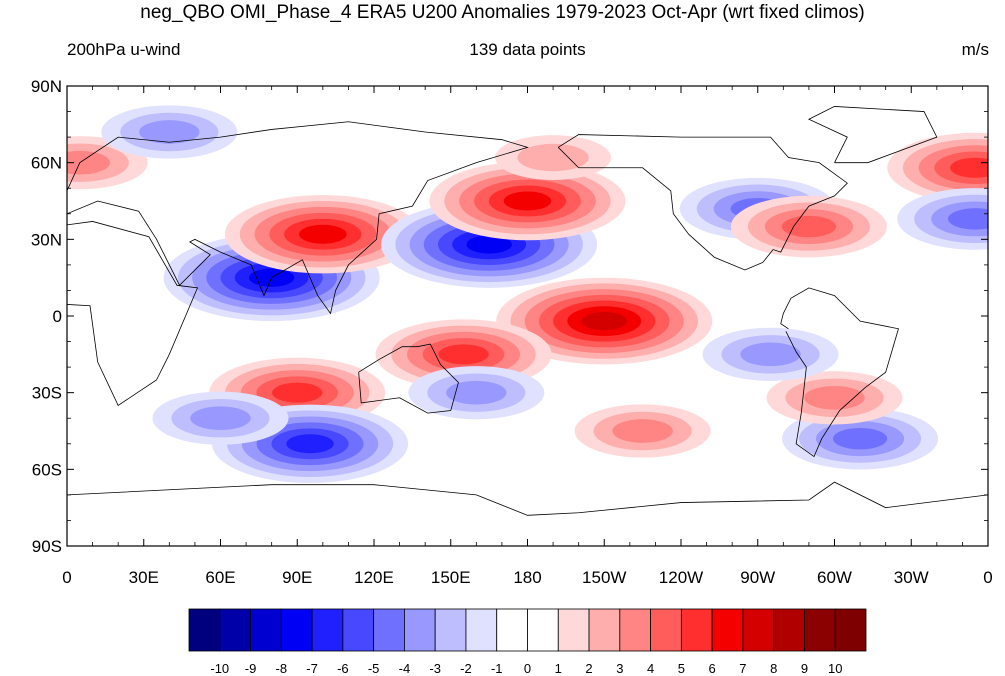 This screenshot has width=1005, height=676. I want to click on colorbar-label: 4, so click(650, 668).